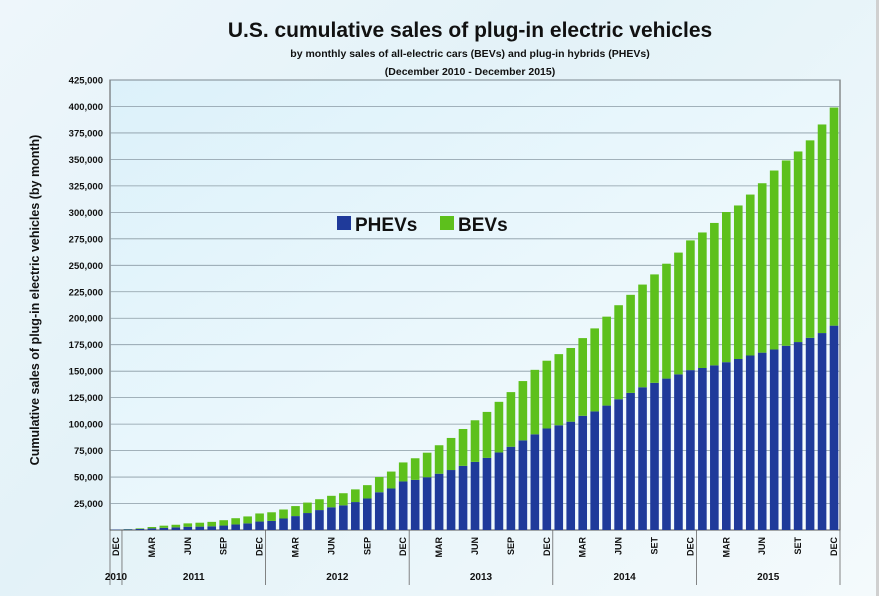 This screenshot has width=879, height=596. Describe the element at coordinates (86, 213) in the screenshot. I see `y-tick-label: 300,000` at that location.